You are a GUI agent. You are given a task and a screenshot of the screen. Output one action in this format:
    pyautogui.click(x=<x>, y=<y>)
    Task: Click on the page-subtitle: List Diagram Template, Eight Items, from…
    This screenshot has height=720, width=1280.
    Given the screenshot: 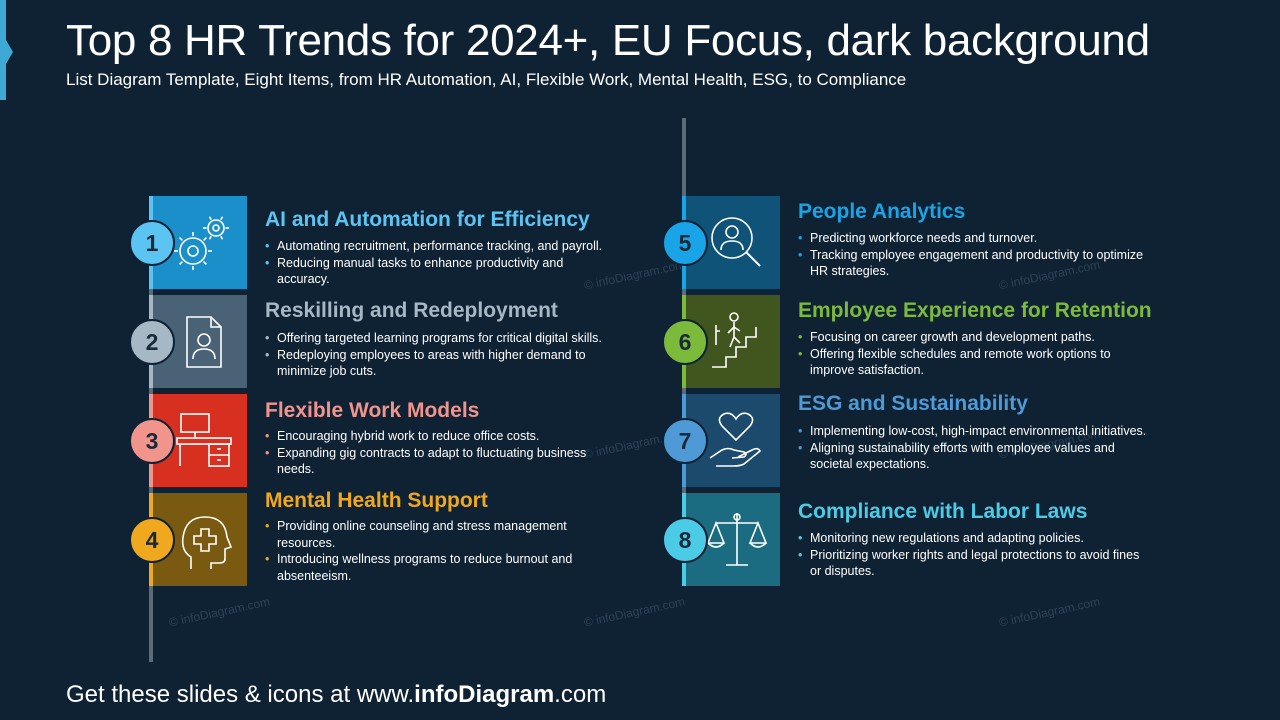 What is the action you would take?
    pyautogui.click(x=486, y=79)
    